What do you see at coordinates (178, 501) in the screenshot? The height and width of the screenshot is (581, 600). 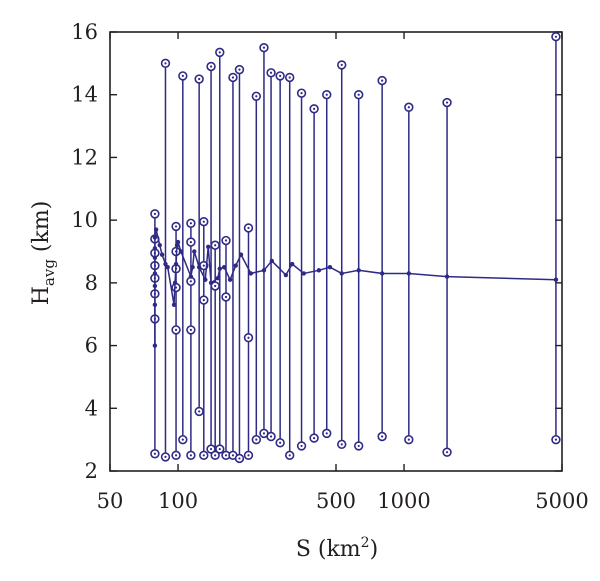 I see `x-tick-label: 100` at bounding box center [178, 501].